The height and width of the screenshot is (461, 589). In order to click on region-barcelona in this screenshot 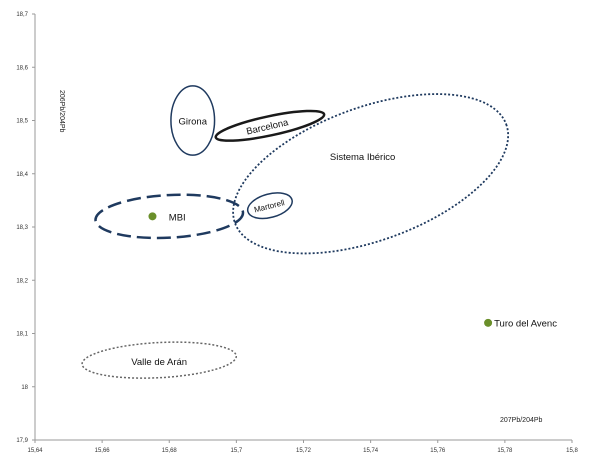, I will do `click(270, 125)`.